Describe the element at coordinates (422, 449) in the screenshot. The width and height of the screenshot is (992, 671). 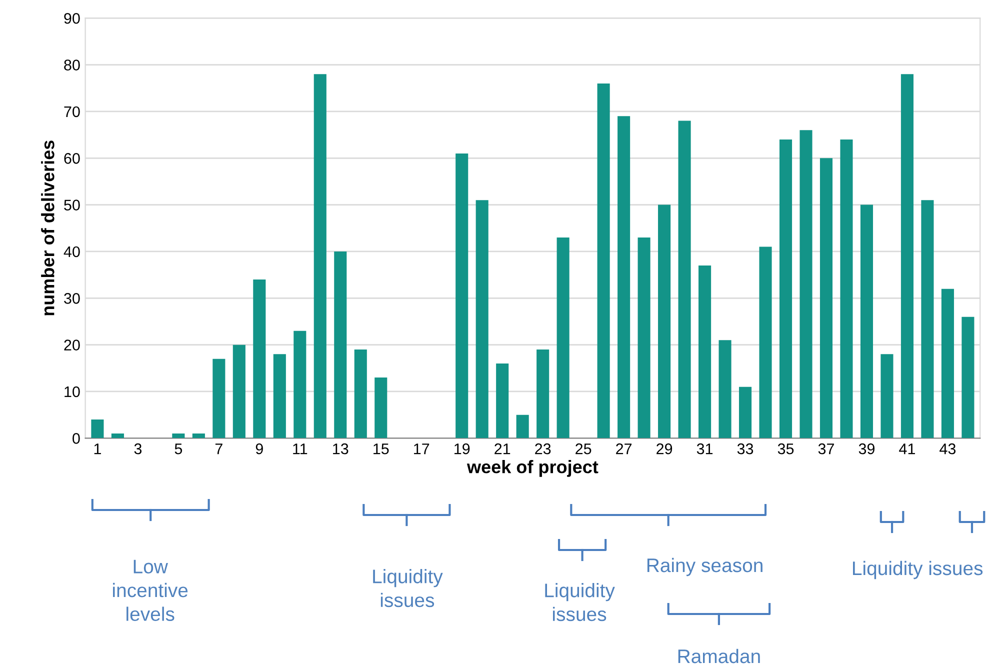
I see `x-tick-label: 17` at that location.